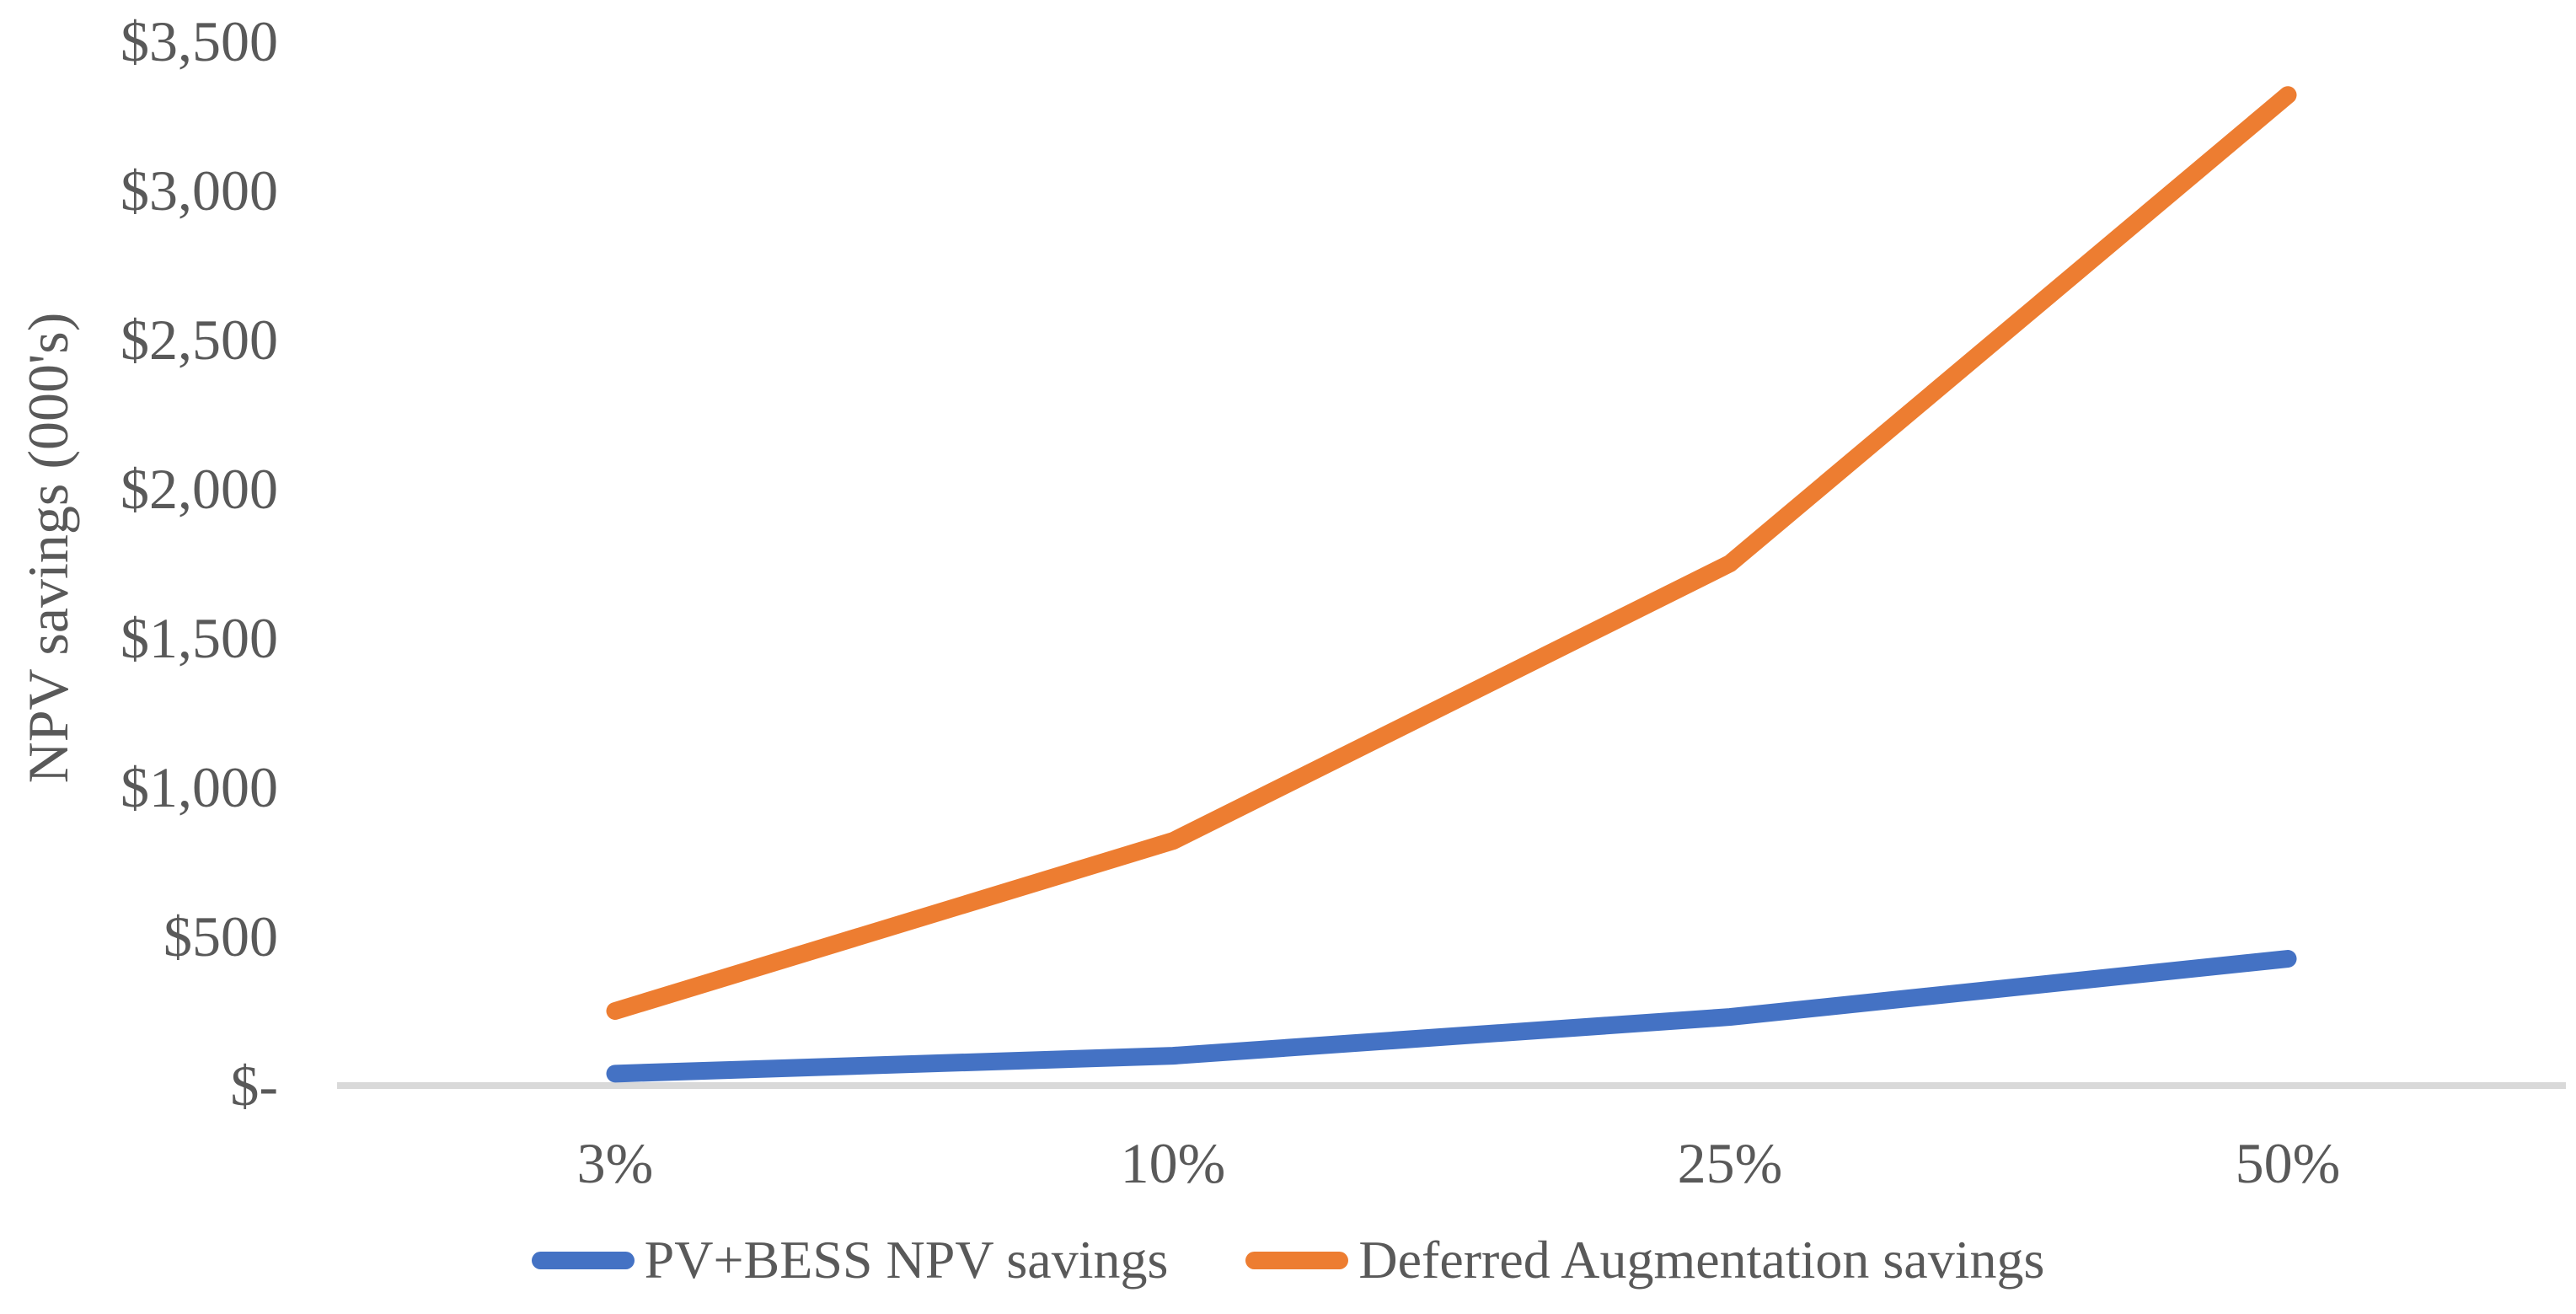 The height and width of the screenshot is (1314, 2576). What do you see at coordinates (1173, 1163) in the screenshot?
I see `x-tick-label: 10%` at bounding box center [1173, 1163].